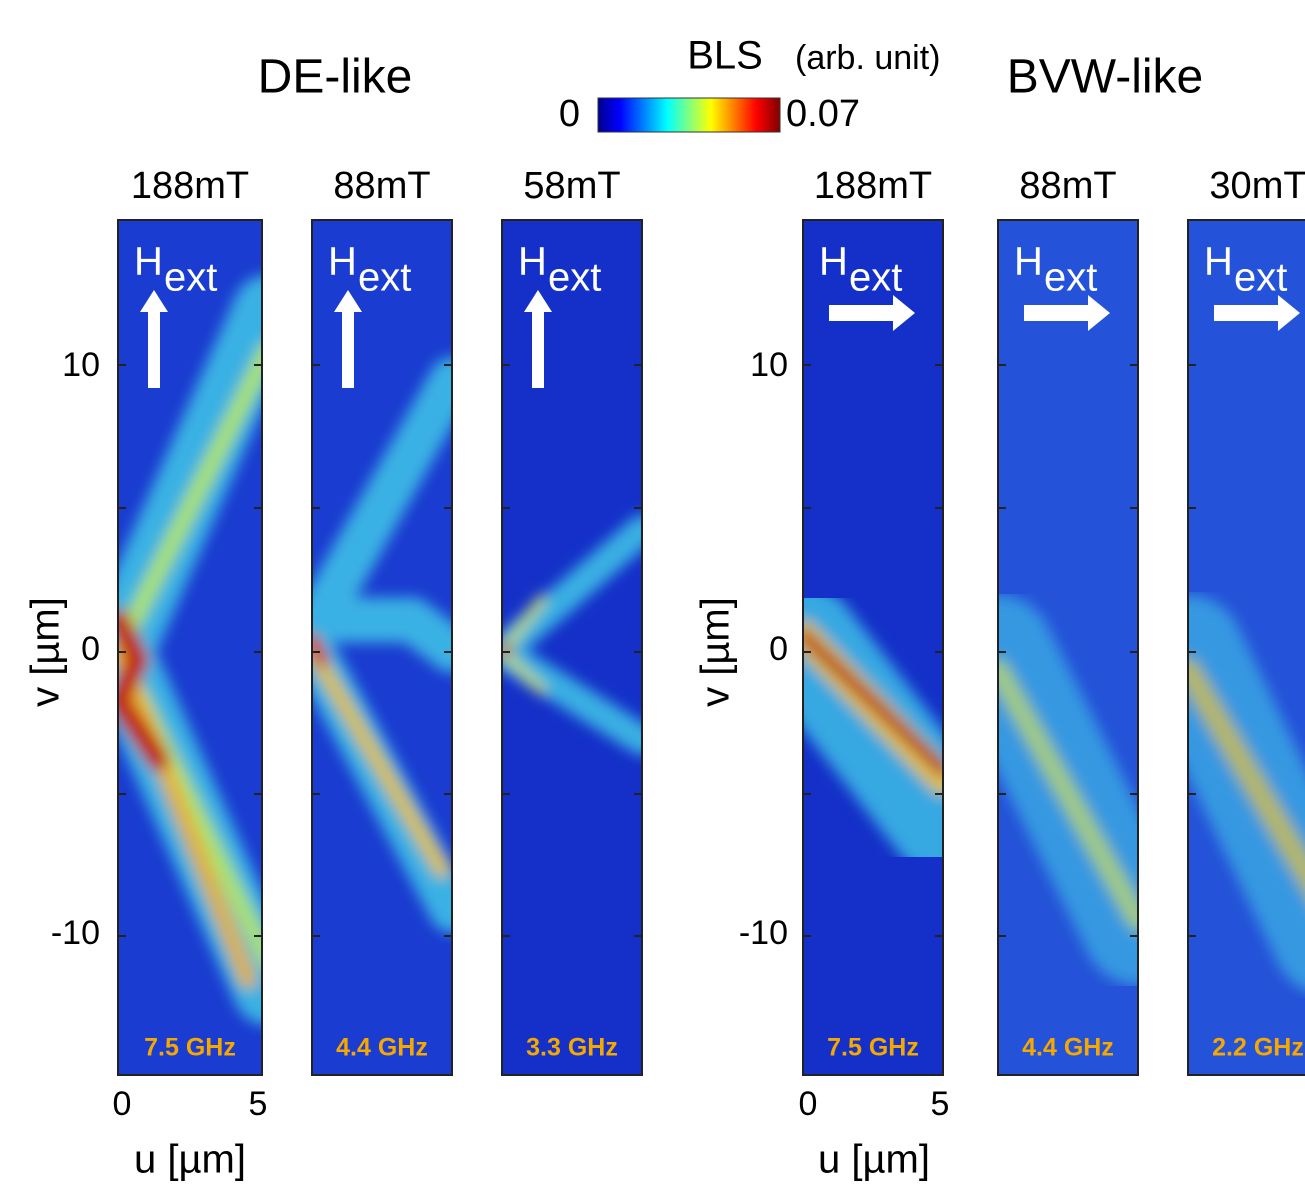 Image resolution: width=1305 pixels, height=1188 pixels. What do you see at coordinates (569, 114) in the screenshot?
I see `colorbar-min: 0` at bounding box center [569, 114].